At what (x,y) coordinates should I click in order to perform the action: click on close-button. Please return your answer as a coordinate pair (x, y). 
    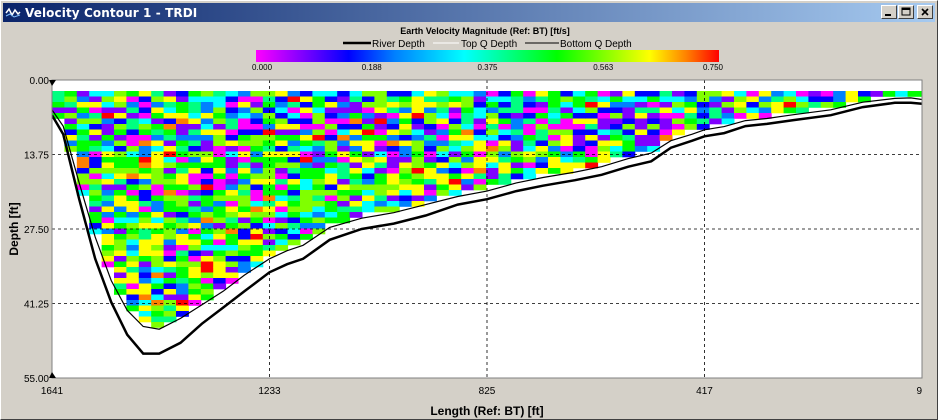
    Looking at the image, I should click on (925, 12).